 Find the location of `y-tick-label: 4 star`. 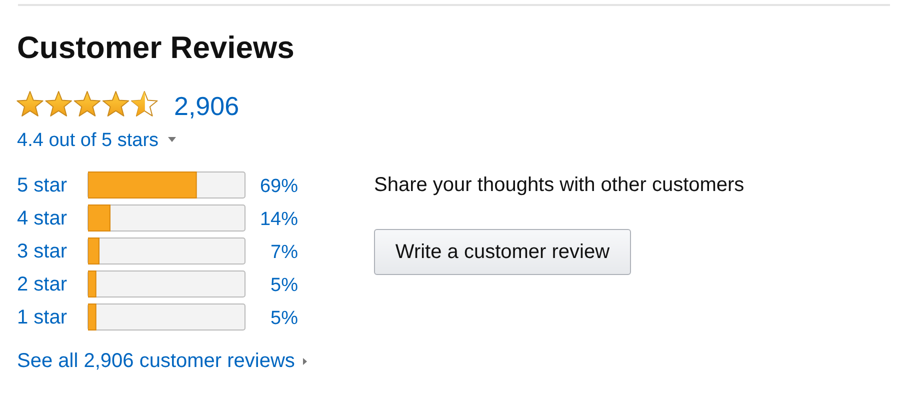

y-tick-label: 4 star is located at coordinates (42, 219).